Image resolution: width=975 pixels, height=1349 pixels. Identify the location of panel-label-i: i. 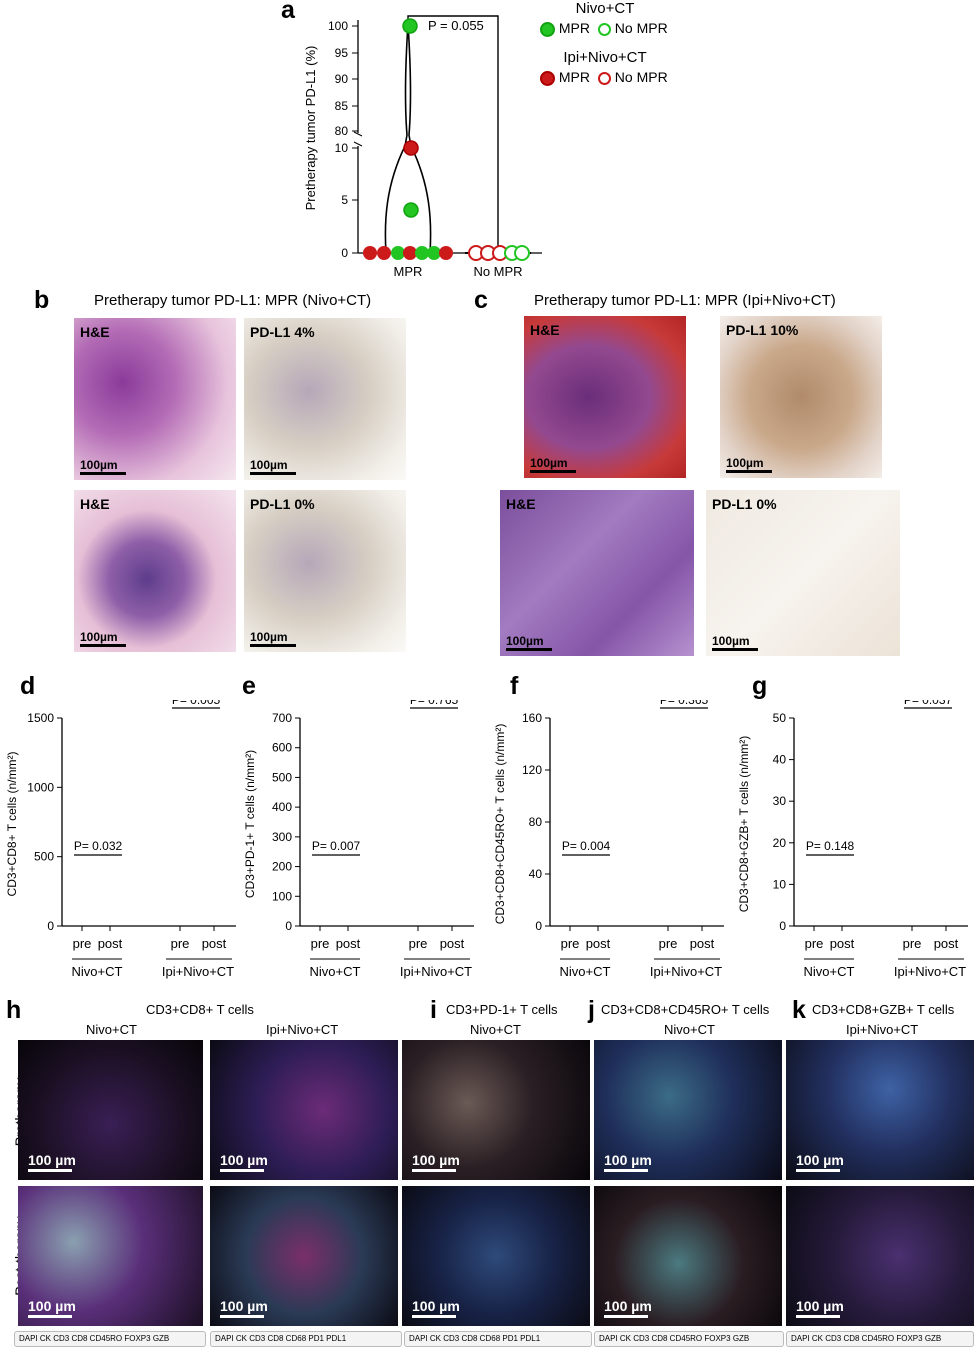
(433, 1010).